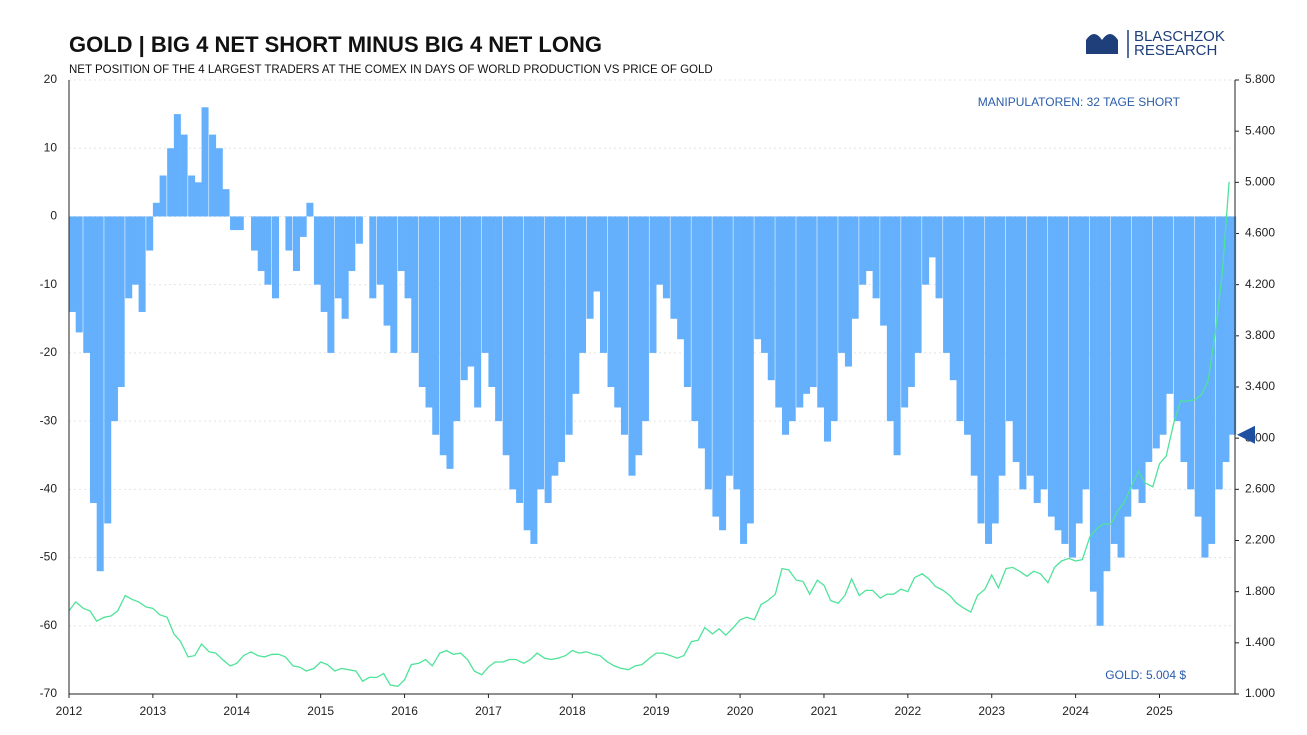 This screenshot has width=1307, height=735. Describe the element at coordinates (1260, 335) in the screenshot. I see `y2-tick-label: 3.800` at that location.